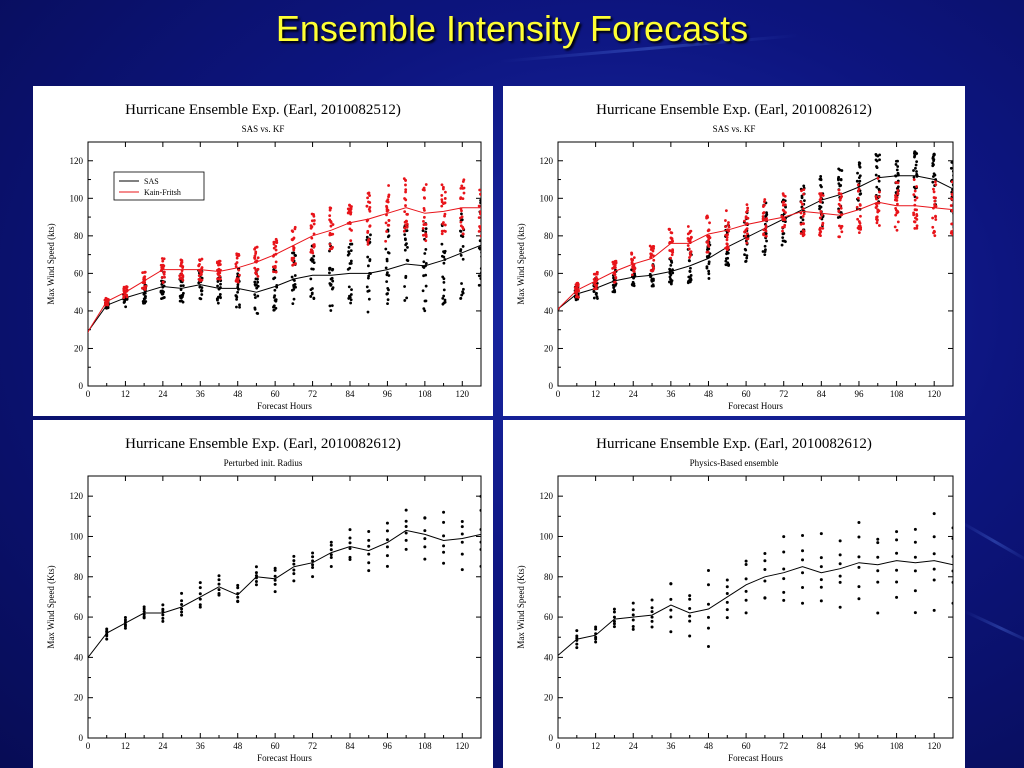 The image size is (1024, 768). What do you see at coordinates (79, 698) in the screenshot?
I see `y-tick-label: 20` at bounding box center [79, 698].